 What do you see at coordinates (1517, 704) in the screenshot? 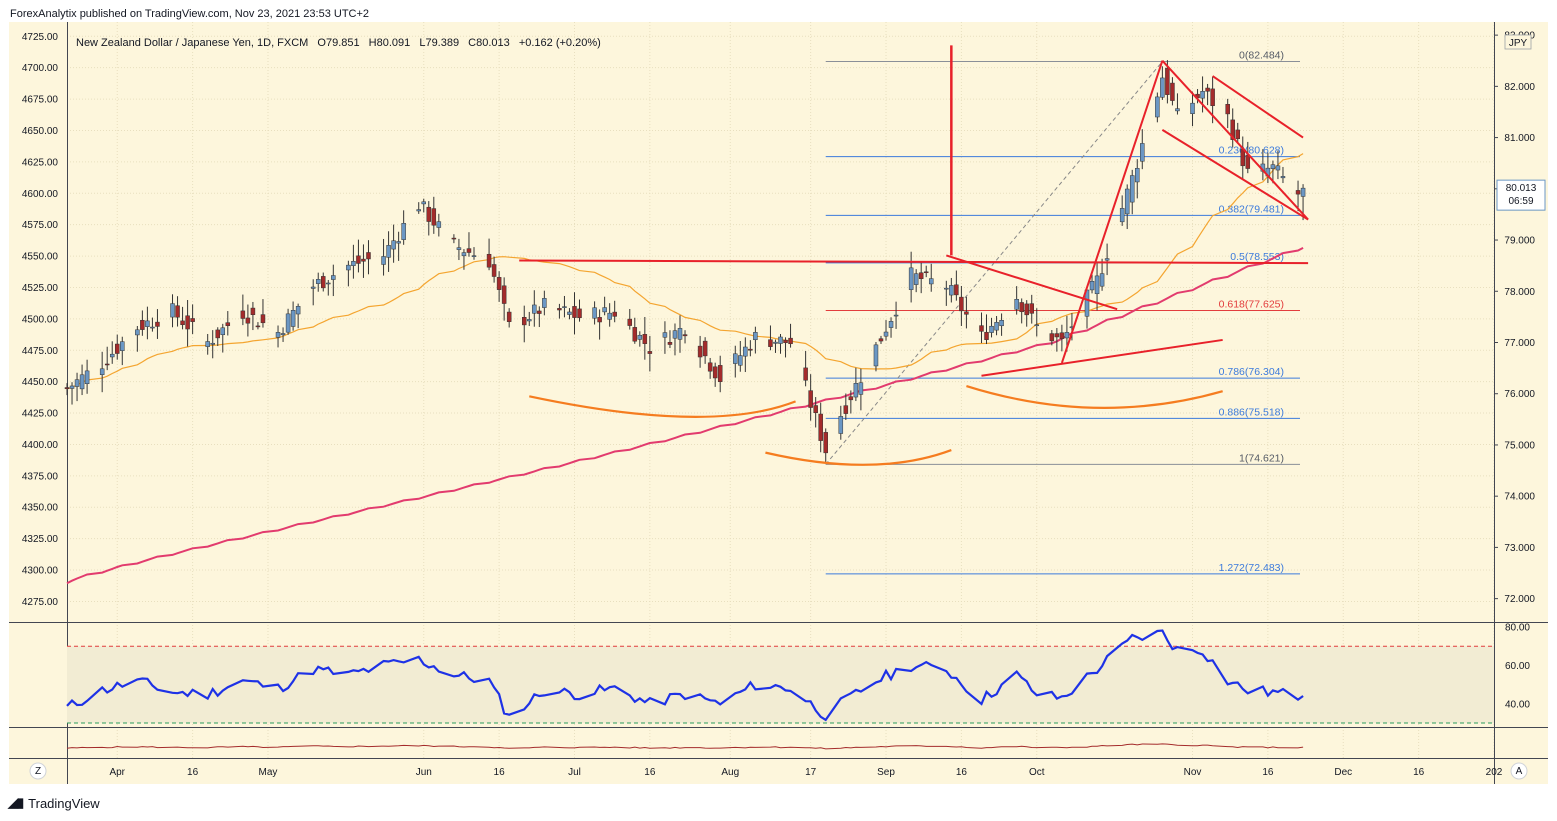
I see `rsi-axis-tick-label: 40.00` at bounding box center [1517, 704].